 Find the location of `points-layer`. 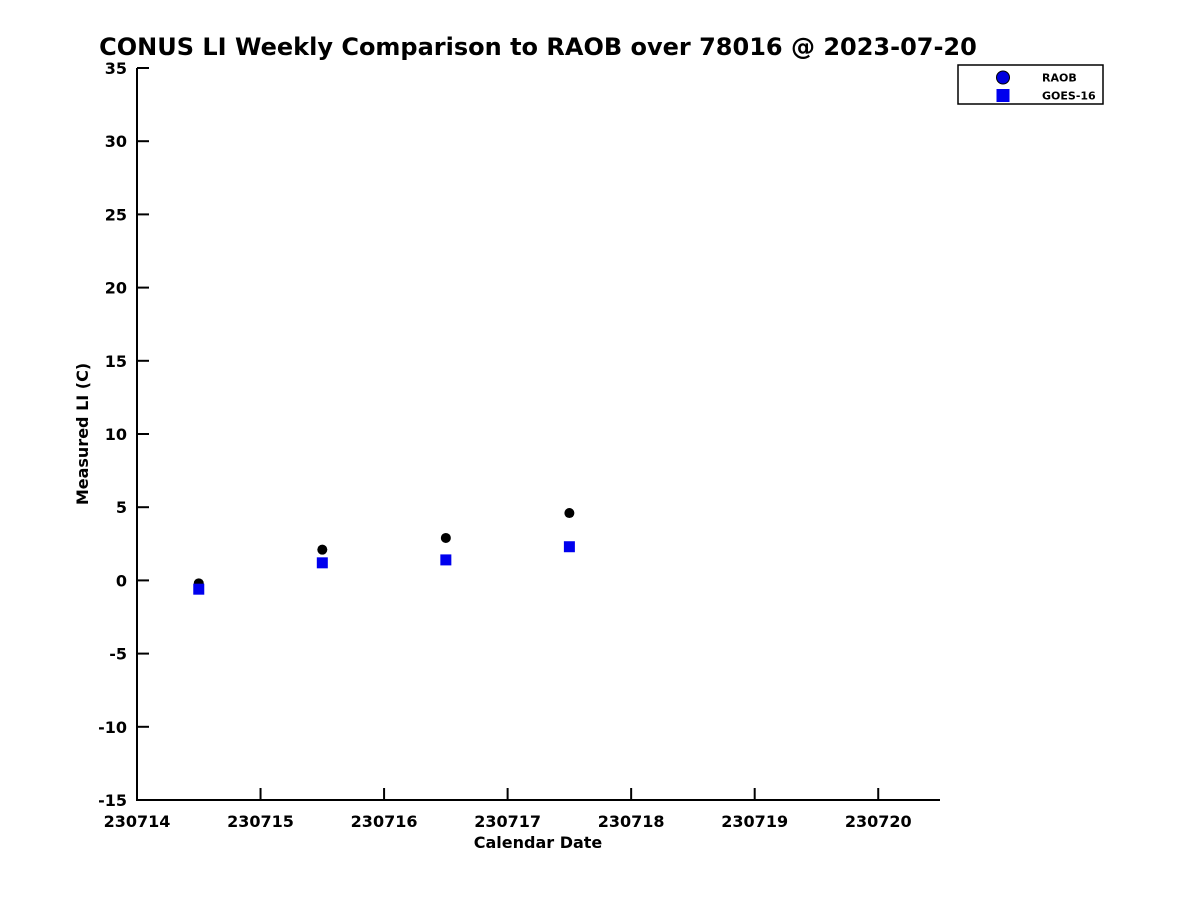

points-layer is located at coordinates (384, 551).